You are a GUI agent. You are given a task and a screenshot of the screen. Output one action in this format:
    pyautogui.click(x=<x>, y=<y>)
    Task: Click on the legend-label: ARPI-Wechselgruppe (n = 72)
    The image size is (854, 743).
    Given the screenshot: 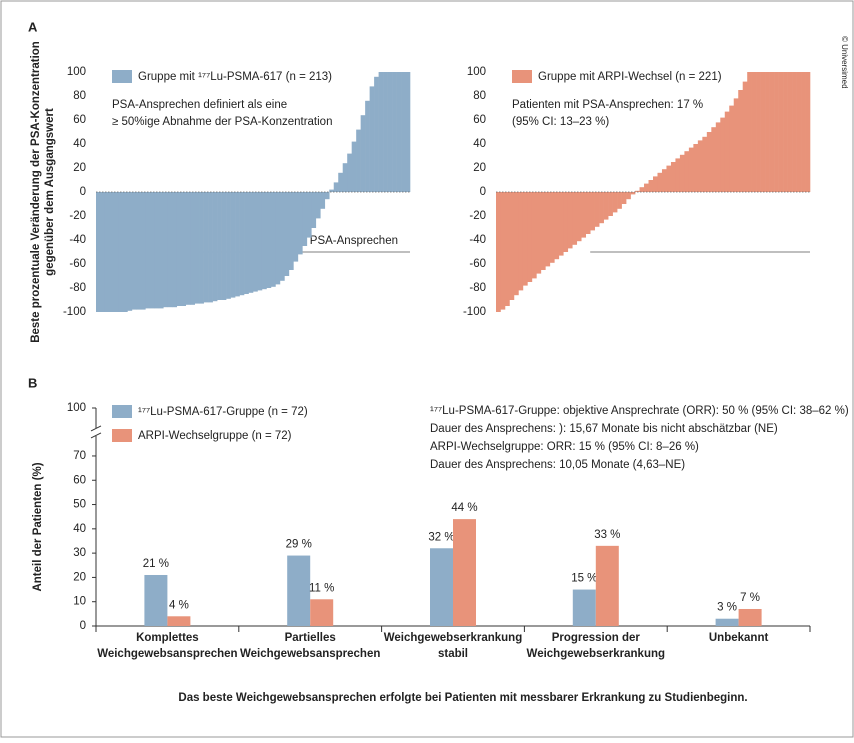 What is the action you would take?
    pyautogui.click(x=215, y=436)
    